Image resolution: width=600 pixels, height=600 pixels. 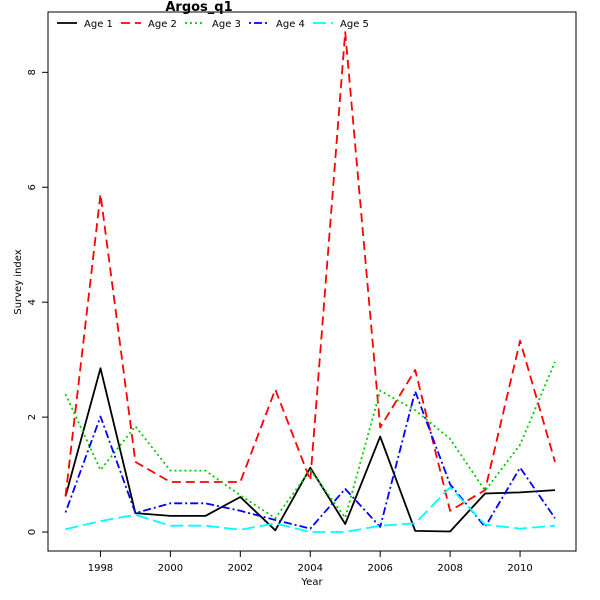 I want to click on y-tick-label: 8, so click(x=32, y=72).